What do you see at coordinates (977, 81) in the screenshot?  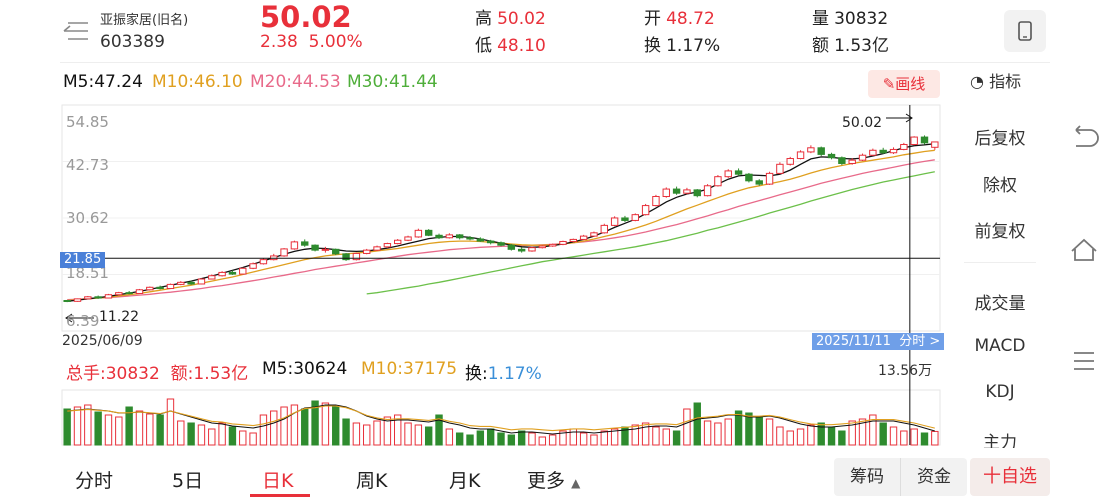 I see `gauge-icon: ◔` at bounding box center [977, 81].